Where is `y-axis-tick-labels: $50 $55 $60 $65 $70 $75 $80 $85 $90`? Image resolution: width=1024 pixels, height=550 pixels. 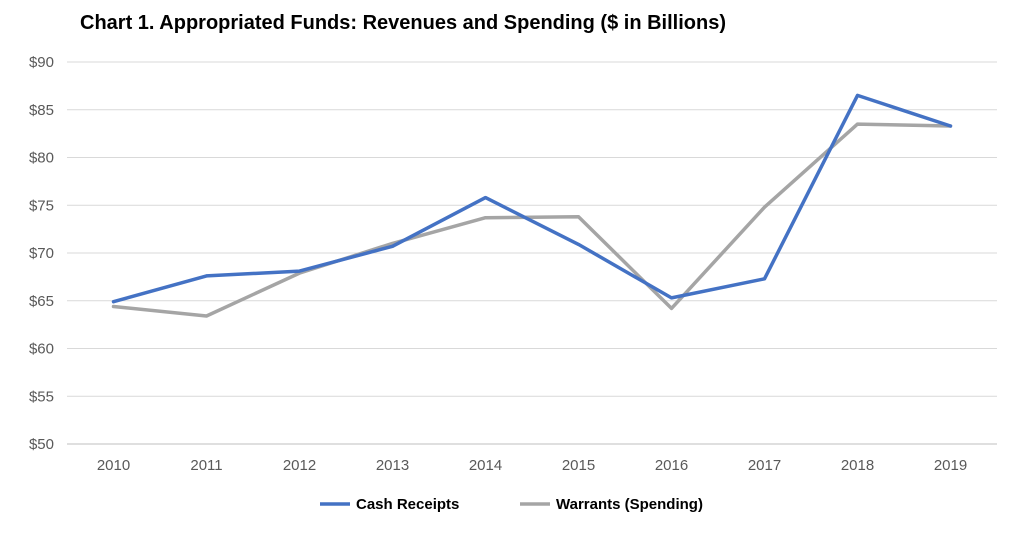
y-axis-tick-labels: $50 $55 $60 $65 $70 $75 $80 $85 $90 is located at coordinates (41, 253).